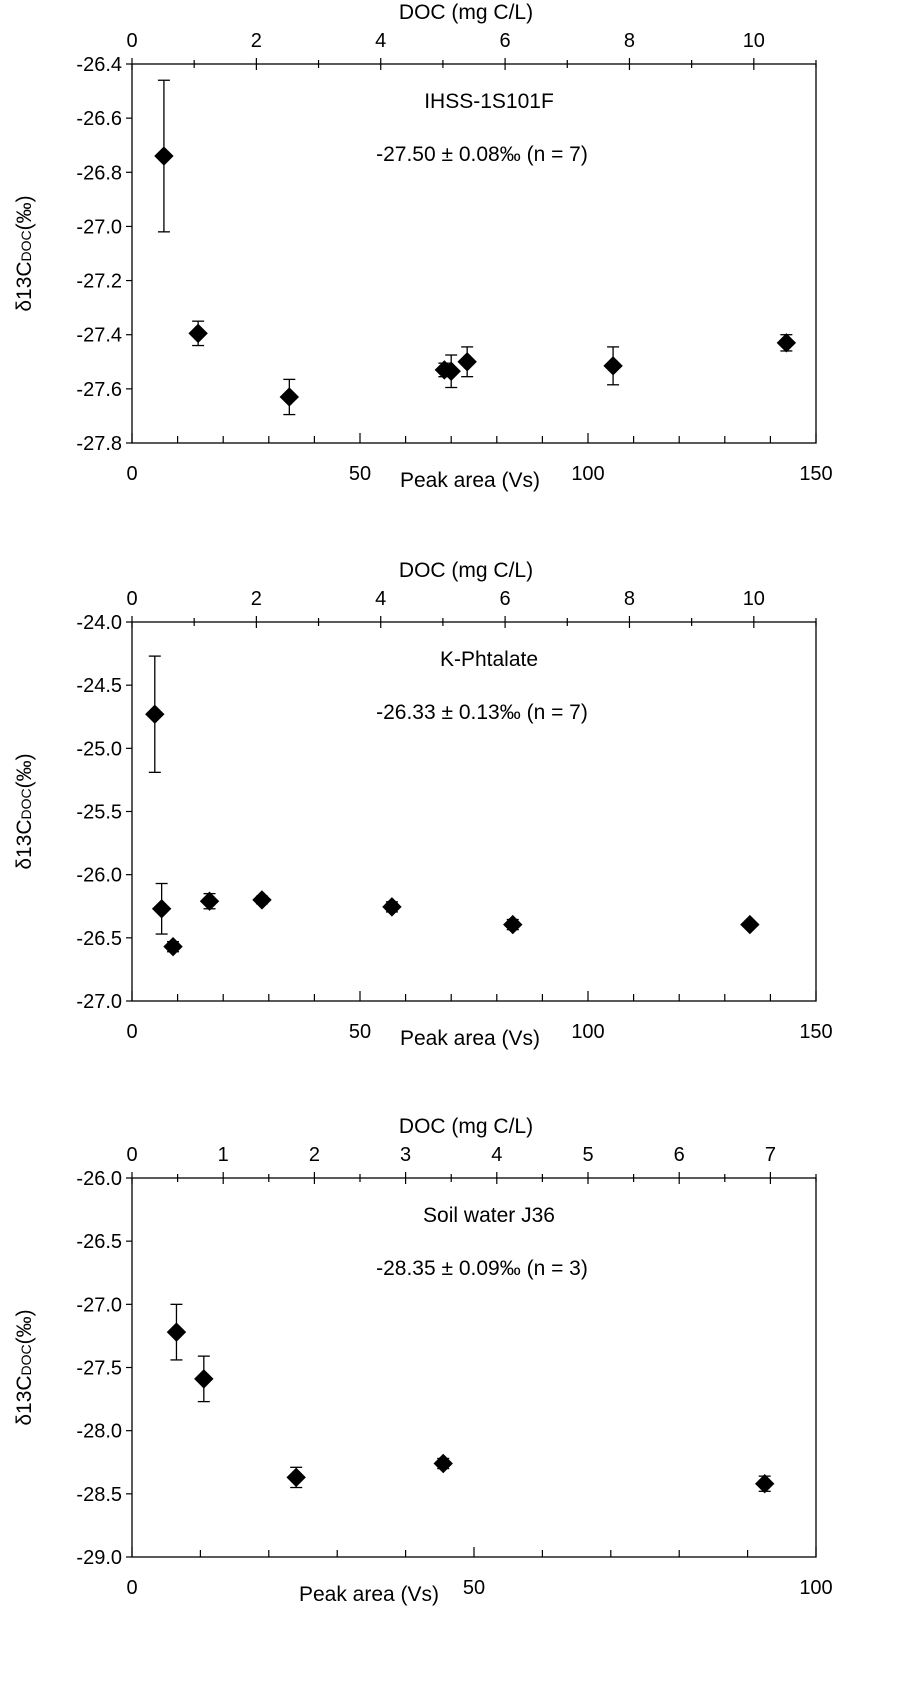 This screenshot has height=1699, width=904. What do you see at coordinates (99, 1495) in the screenshot?
I see `y-tick-label: -28.5` at bounding box center [99, 1495].